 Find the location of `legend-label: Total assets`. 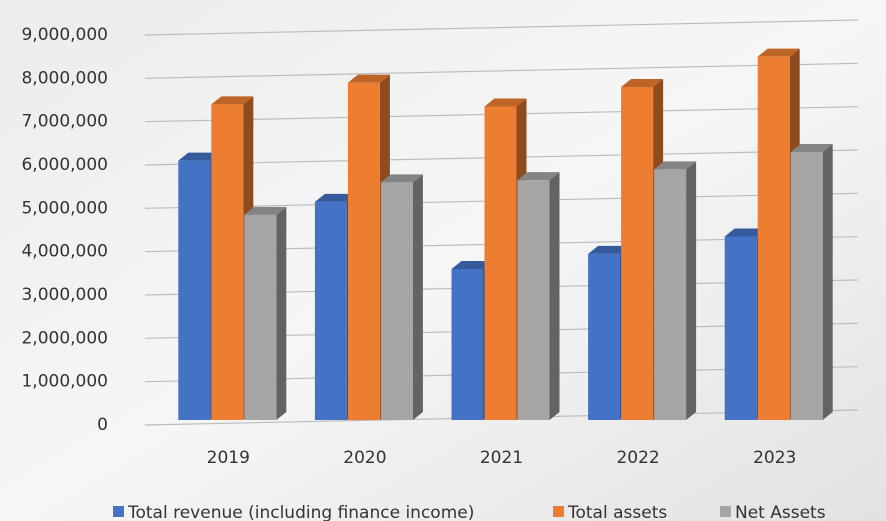

legend-label: Total assets is located at coordinates (617, 512).